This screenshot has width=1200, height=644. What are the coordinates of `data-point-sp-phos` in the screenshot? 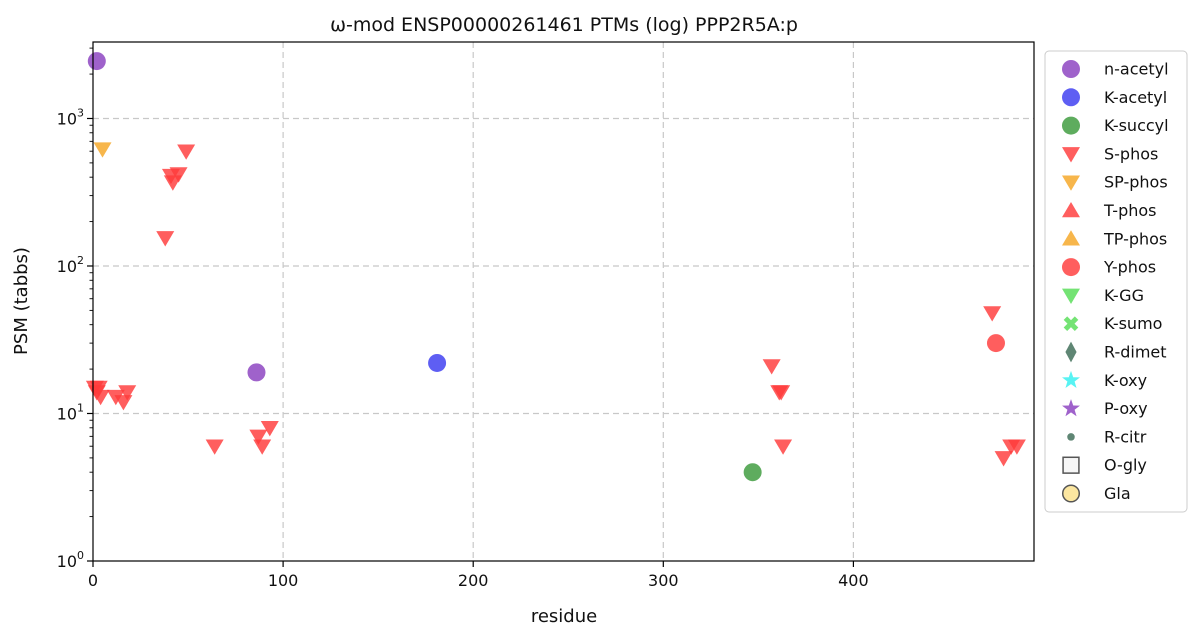 It's located at (102, 150).